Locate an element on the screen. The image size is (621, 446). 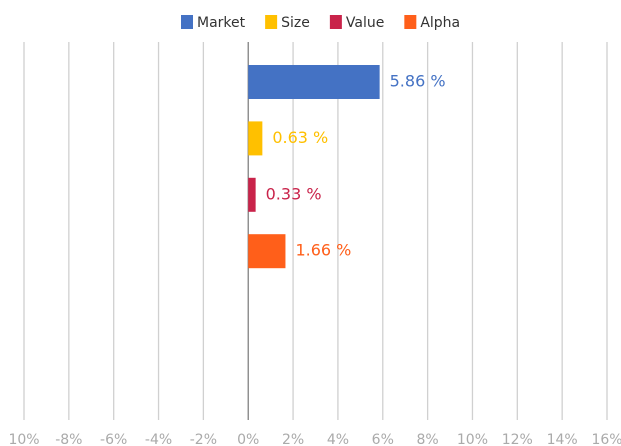
data-label: 1.66 % is located at coordinates (323, 250).